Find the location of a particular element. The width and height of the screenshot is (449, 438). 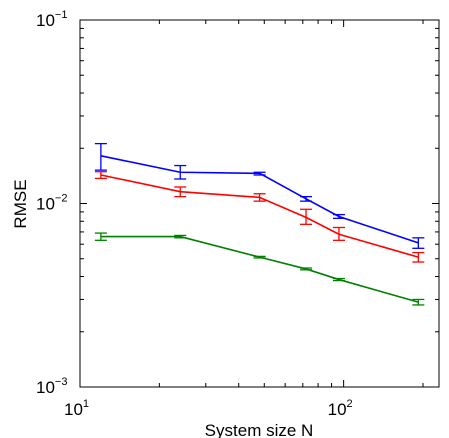

x-axis-label: System size N is located at coordinates (259, 429).